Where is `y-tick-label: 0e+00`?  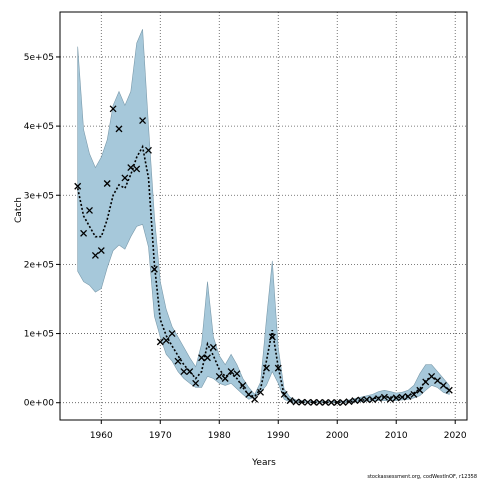
y-tick-label: 0e+00 is located at coordinates (39, 404).